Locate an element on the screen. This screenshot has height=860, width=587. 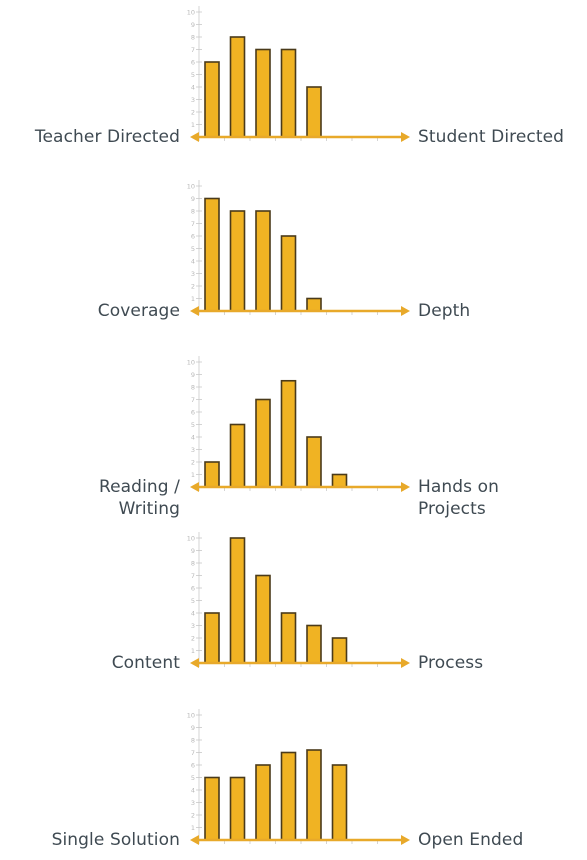
right-pole-label: Projects is located at coordinates (452, 509).